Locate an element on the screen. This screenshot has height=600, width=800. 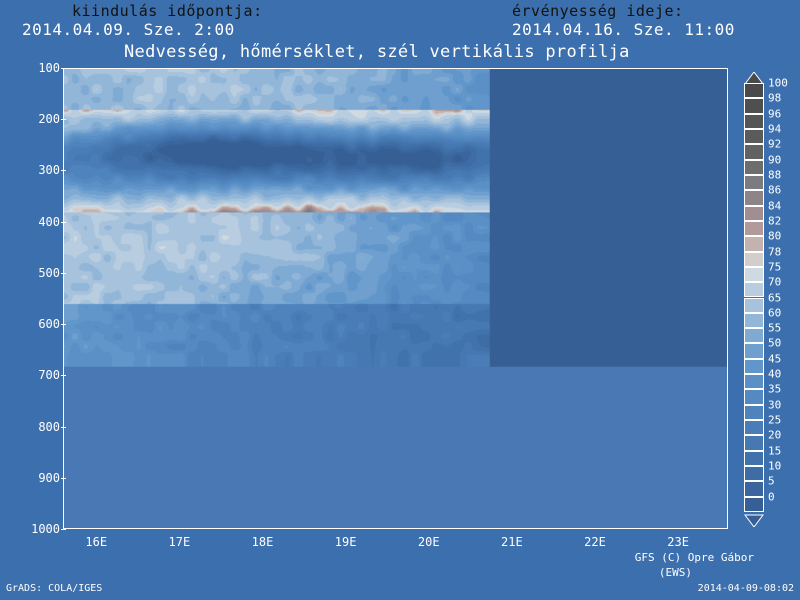
longitude-tick-18E: 18E is located at coordinates (262, 542).